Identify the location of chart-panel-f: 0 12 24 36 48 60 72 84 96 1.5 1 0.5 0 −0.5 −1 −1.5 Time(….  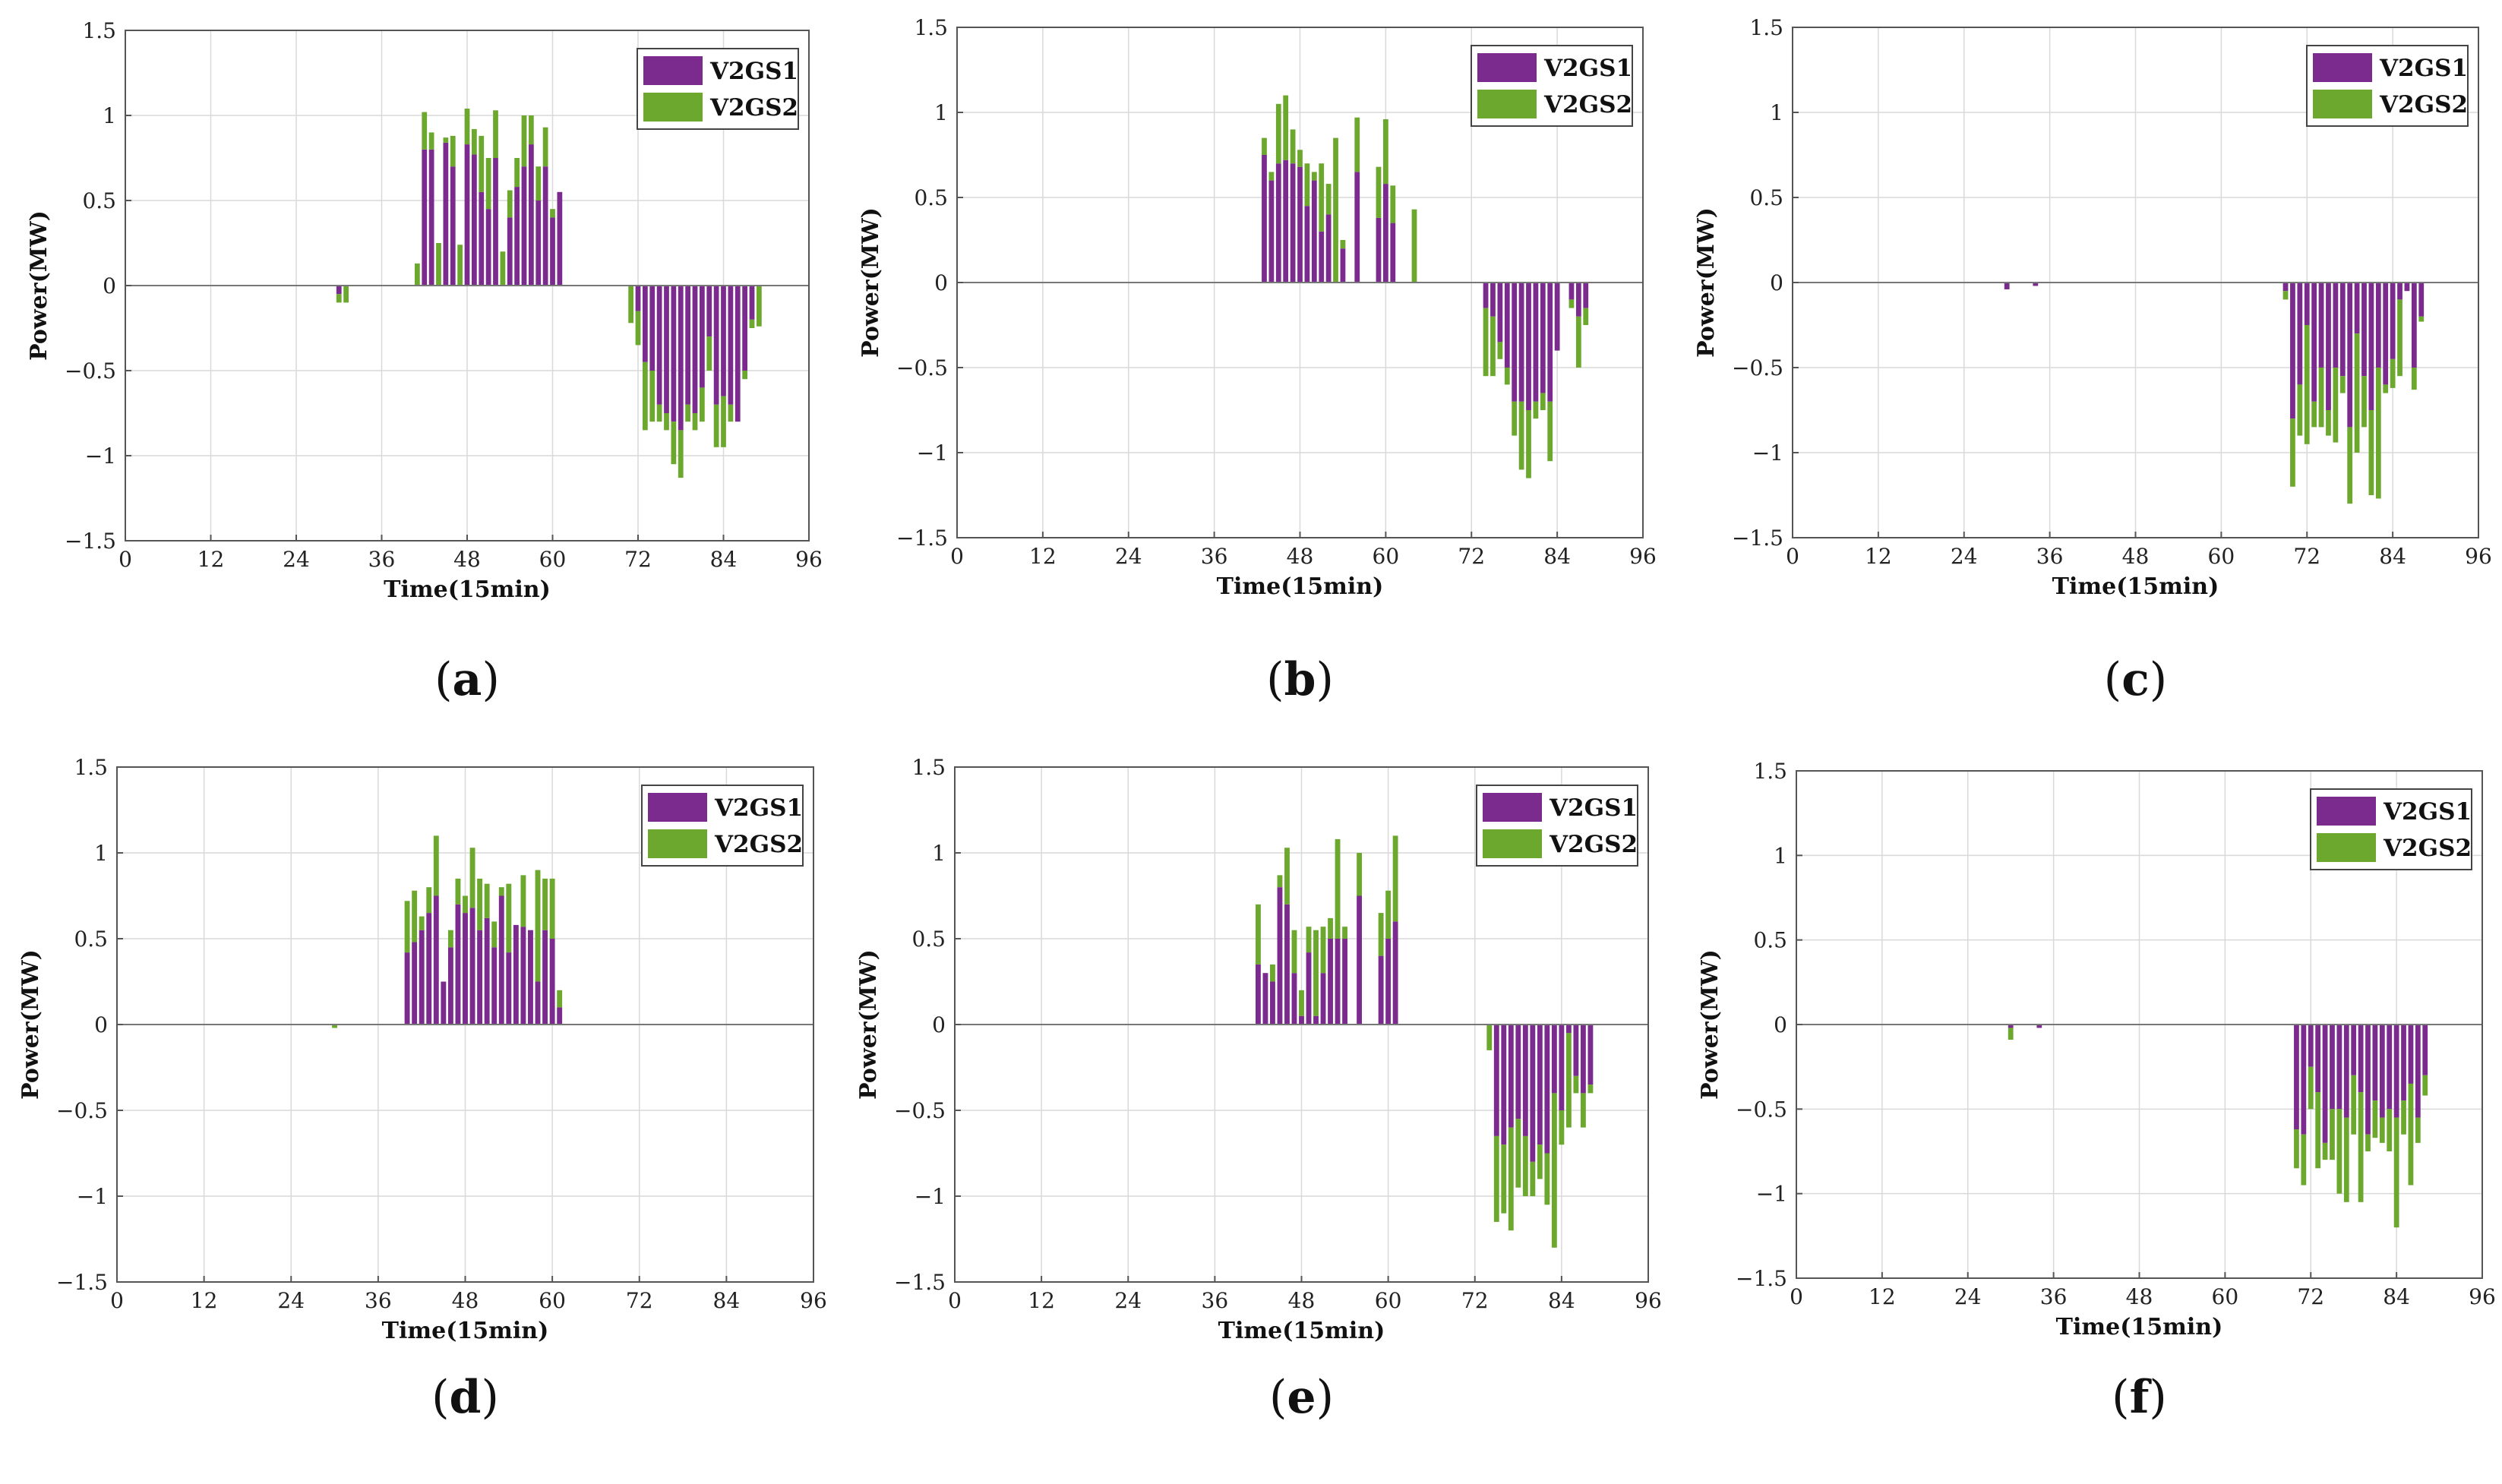
(2096, 1049).